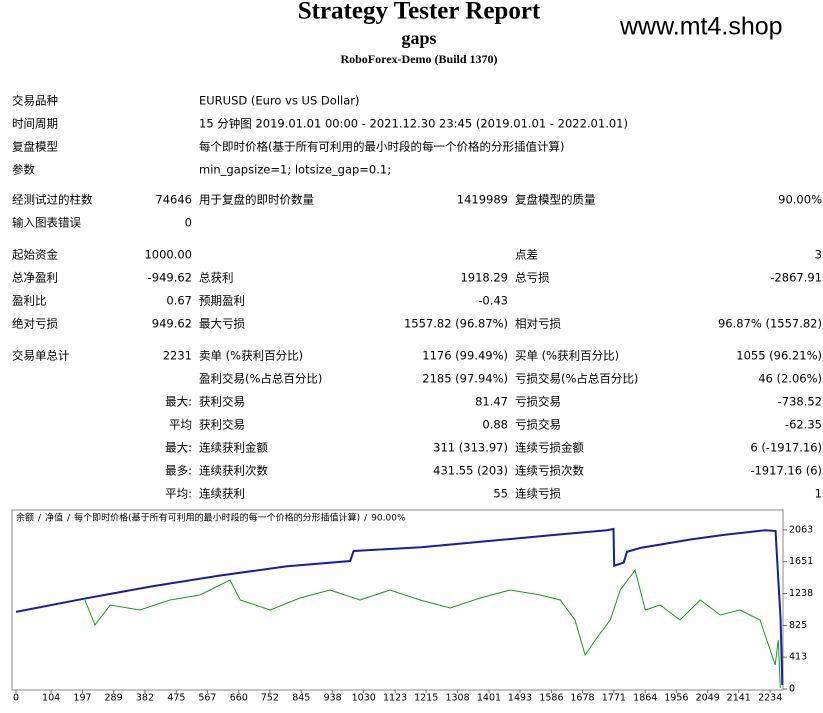 The image size is (823, 713). Describe the element at coordinates (222, 301) in the screenshot. I see `field-label: 预期盈利` at that location.